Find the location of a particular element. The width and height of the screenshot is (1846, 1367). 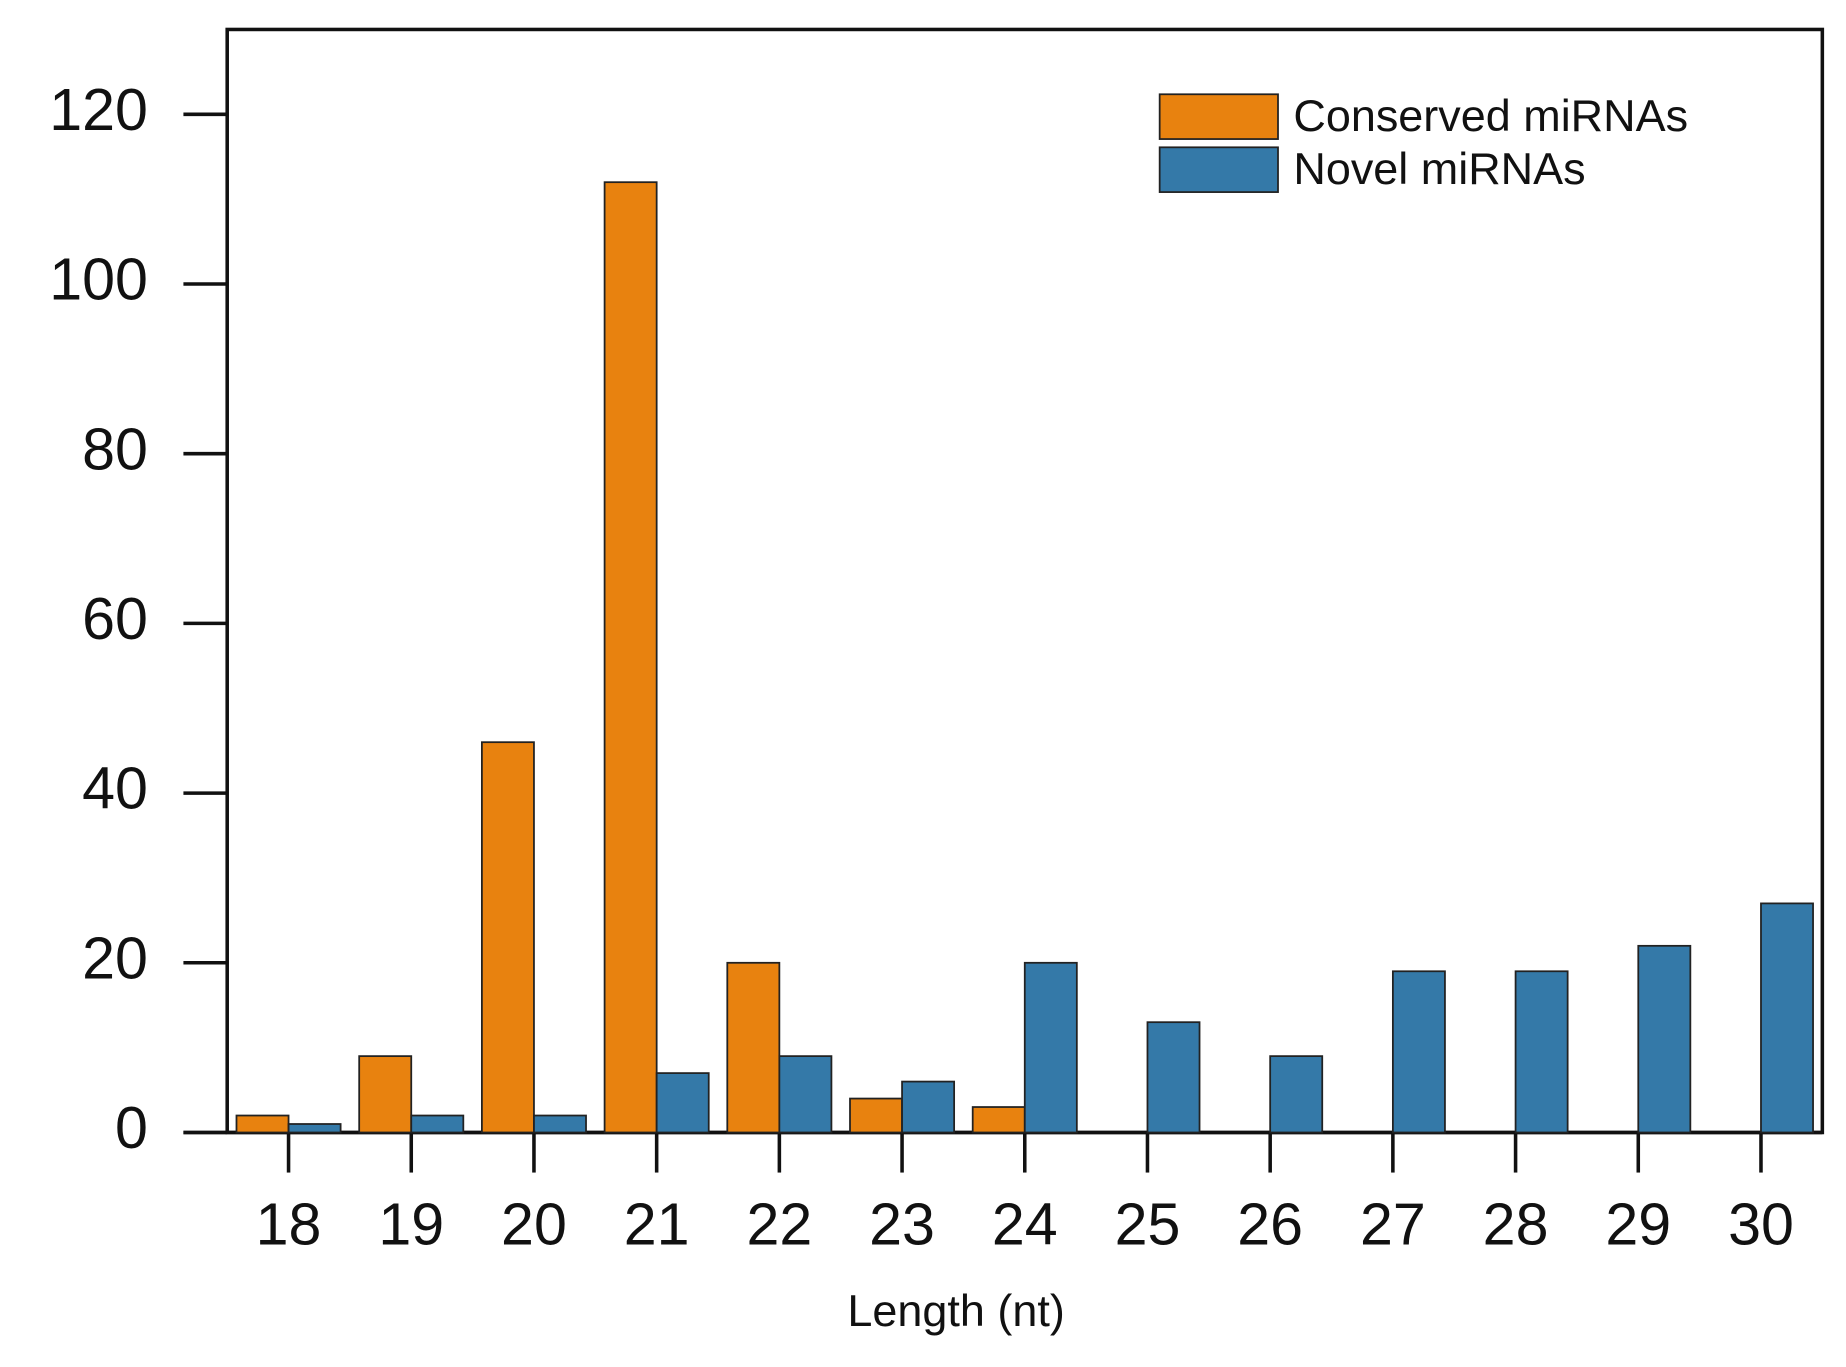

x-tick-label: 30 is located at coordinates (1761, 1225).